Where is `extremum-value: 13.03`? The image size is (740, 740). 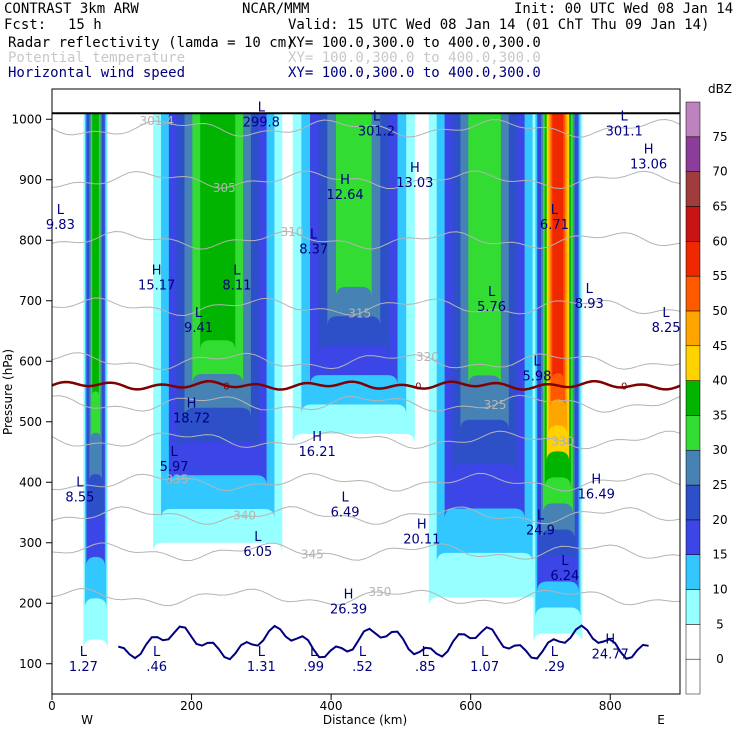
extremum-value: 13.03 is located at coordinates (414, 183).